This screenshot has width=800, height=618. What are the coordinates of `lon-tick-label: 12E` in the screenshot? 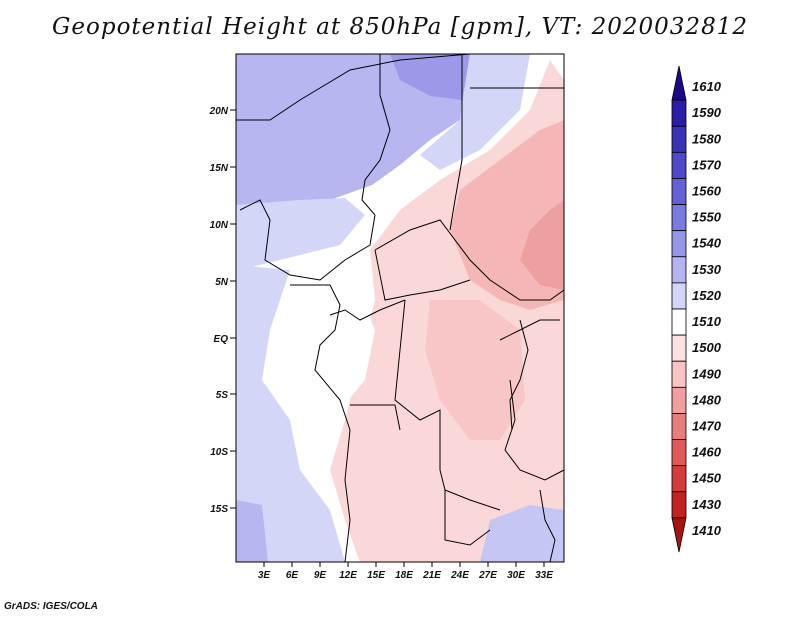 It's located at (348, 575).